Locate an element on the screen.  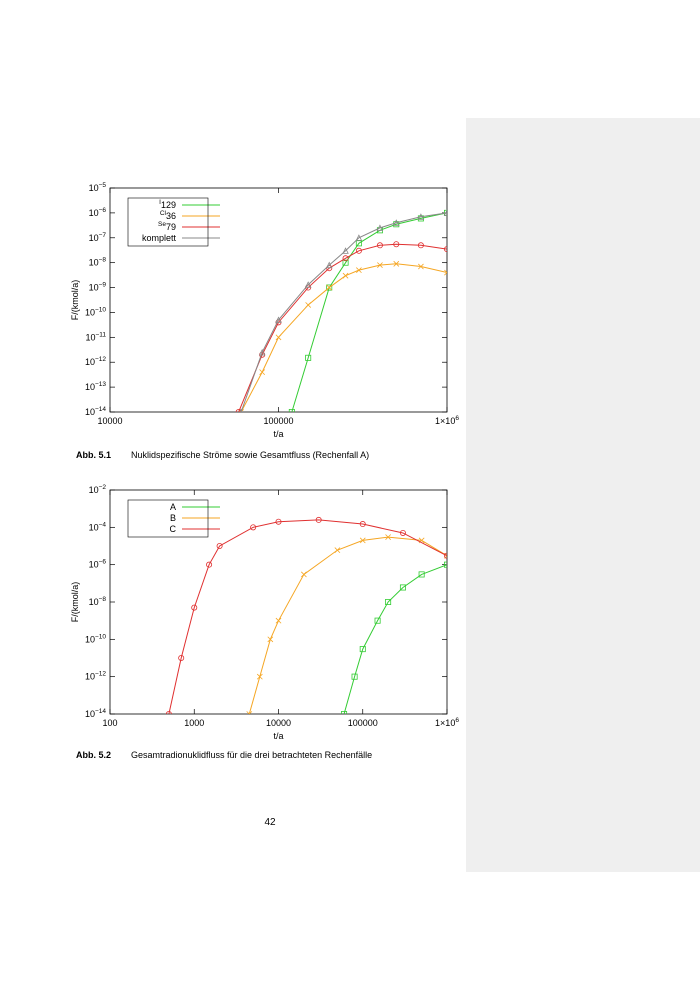
y-tick-label: 10⁻⁹ is located at coordinates (98, 287).